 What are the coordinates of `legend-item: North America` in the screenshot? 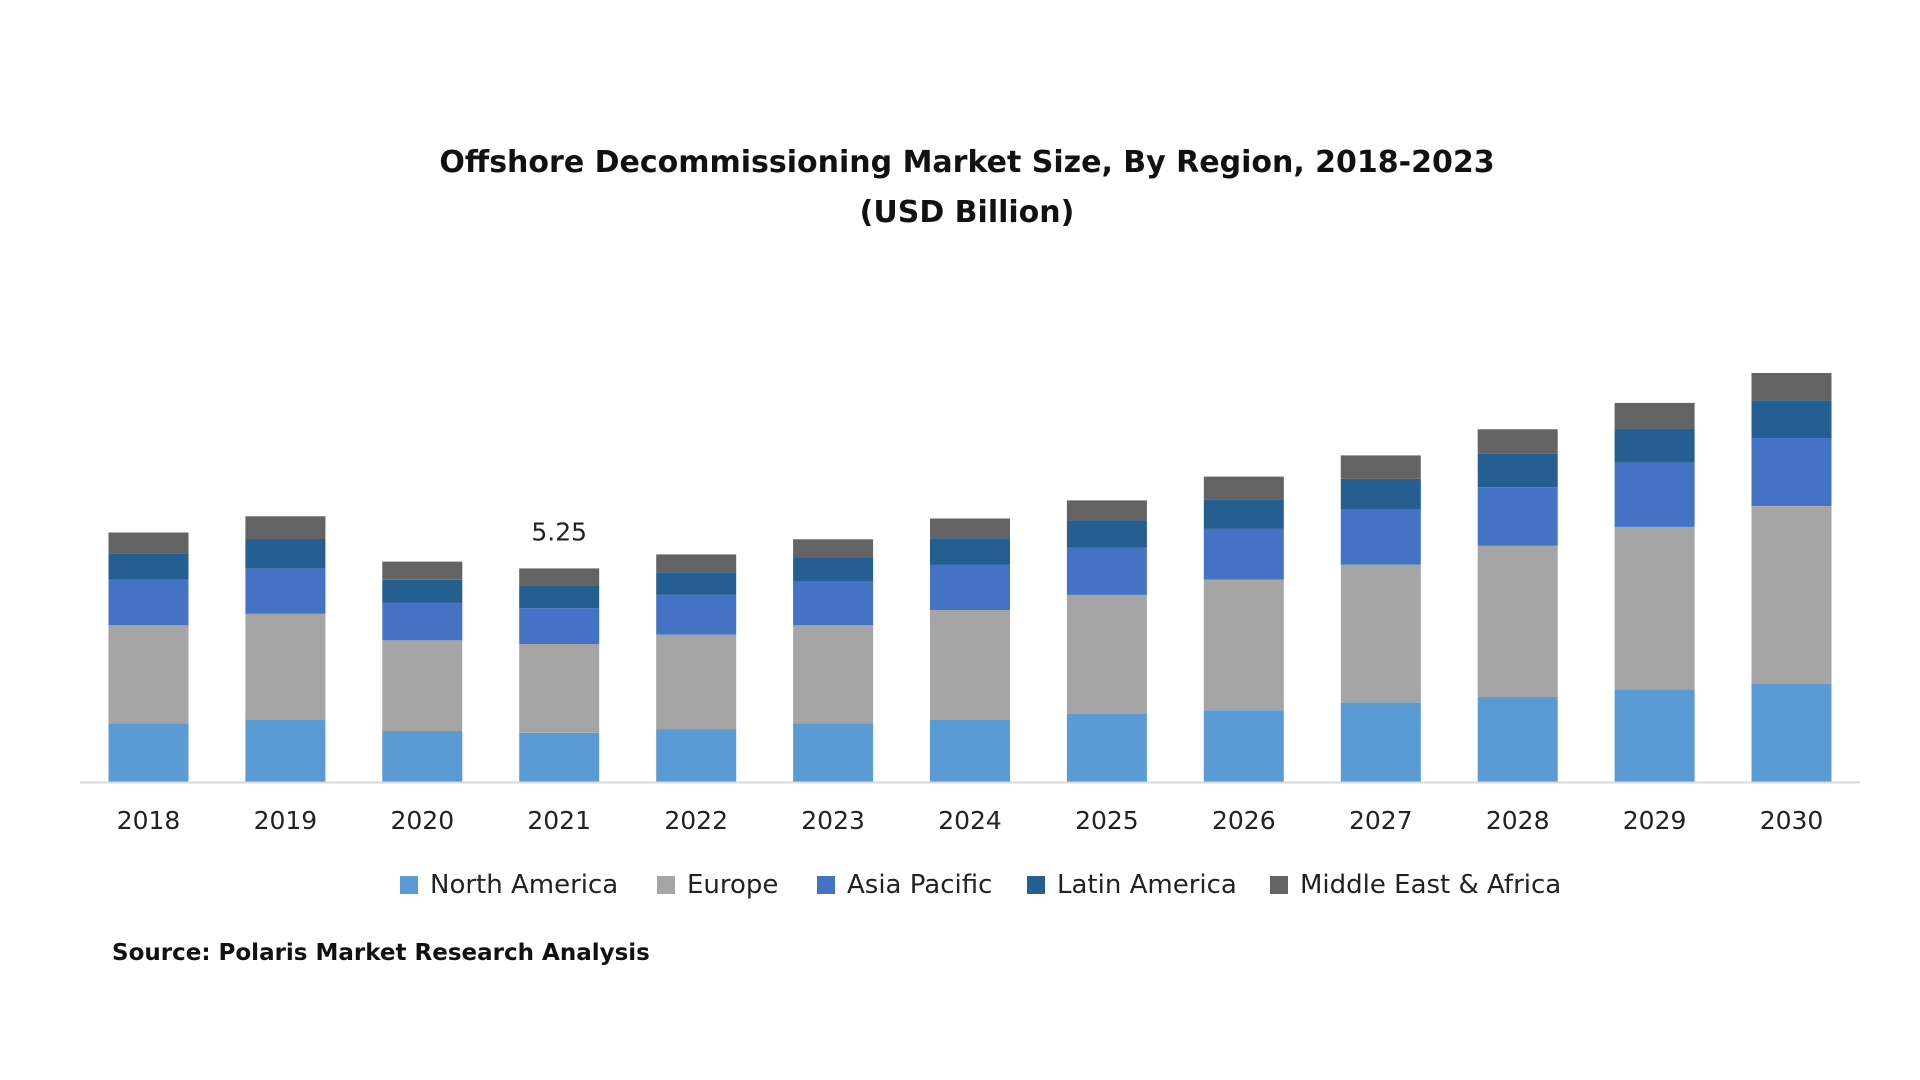 It's located at (509, 885).